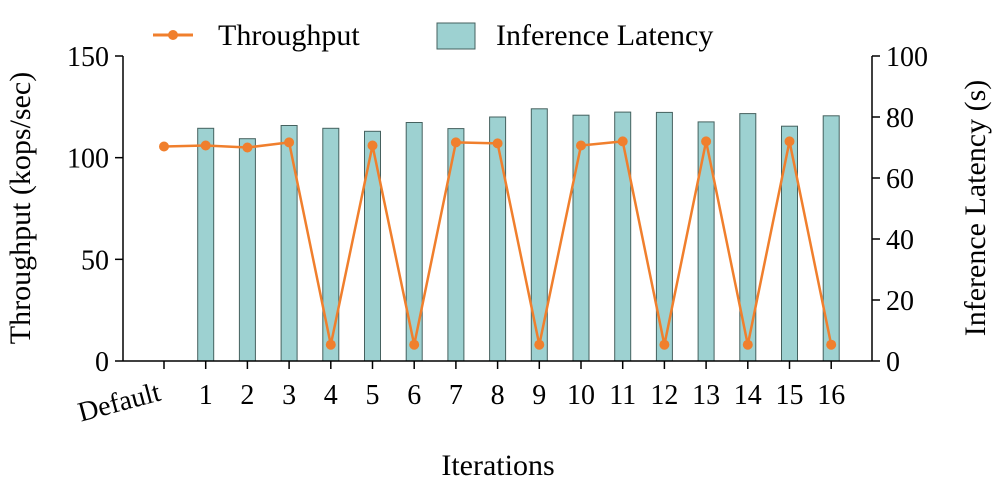 The image size is (997, 489). What do you see at coordinates (456, 395) in the screenshot?
I see `x-tick-label-7: 7` at bounding box center [456, 395].